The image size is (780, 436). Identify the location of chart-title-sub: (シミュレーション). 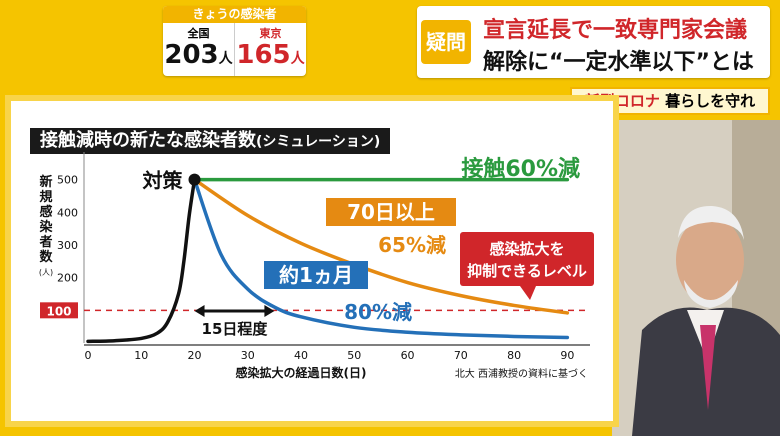
(318, 142).